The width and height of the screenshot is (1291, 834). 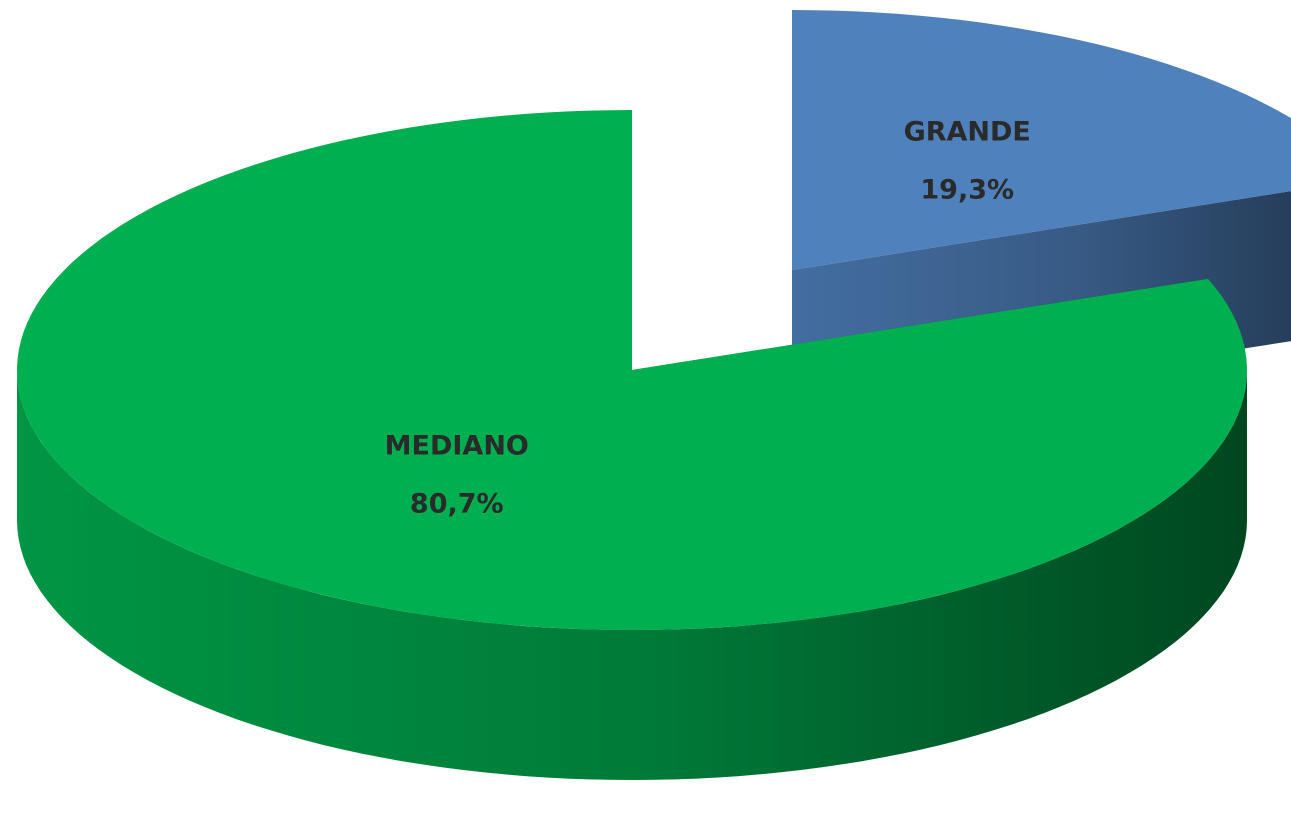 What do you see at coordinates (967, 132) in the screenshot?
I see `slice-label: GRANDE` at bounding box center [967, 132].